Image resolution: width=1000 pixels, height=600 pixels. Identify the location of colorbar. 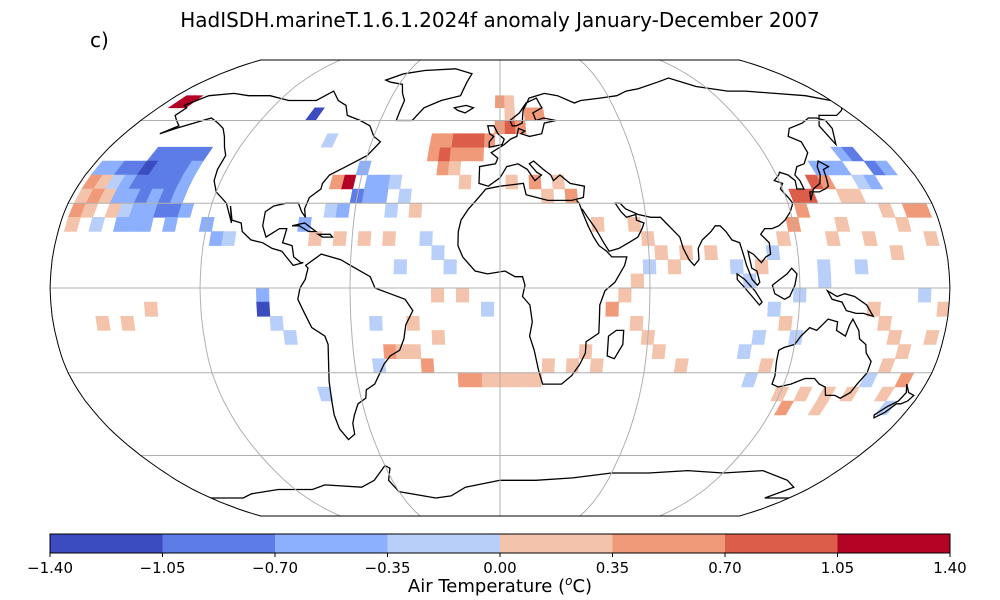
(500, 545).